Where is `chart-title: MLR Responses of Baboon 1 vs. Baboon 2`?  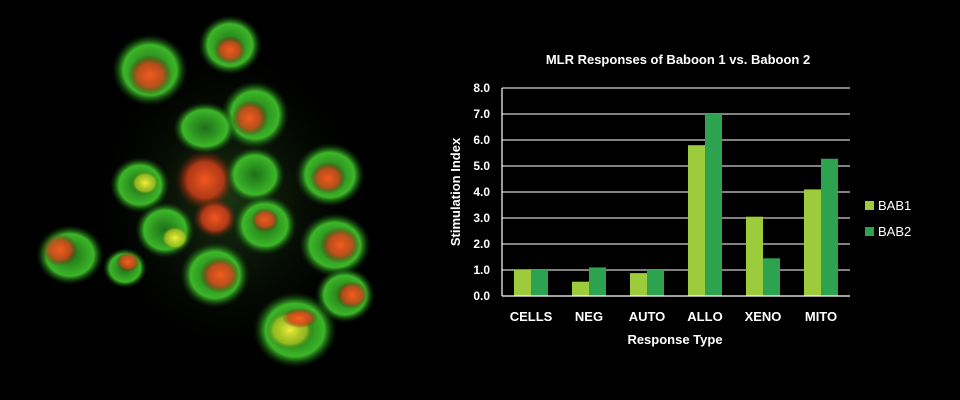 chart-title: MLR Responses of Baboon 1 vs. Baboon 2 is located at coordinates (678, 59).